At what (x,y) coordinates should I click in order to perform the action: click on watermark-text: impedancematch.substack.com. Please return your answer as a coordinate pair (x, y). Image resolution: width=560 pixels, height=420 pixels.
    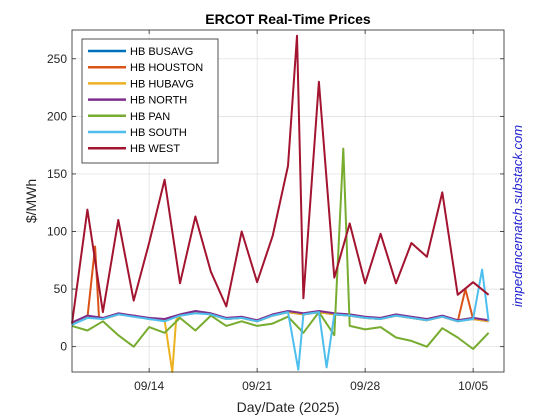
    Looking at the image, I should click on (517, 216).